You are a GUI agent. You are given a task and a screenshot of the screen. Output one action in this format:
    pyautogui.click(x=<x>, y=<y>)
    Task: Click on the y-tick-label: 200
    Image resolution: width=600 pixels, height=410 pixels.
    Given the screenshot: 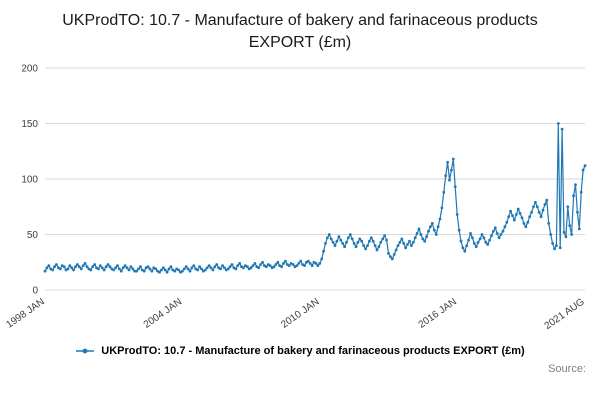 What is the action you would take?
    pyautogui.click(x=29, y=69)
    